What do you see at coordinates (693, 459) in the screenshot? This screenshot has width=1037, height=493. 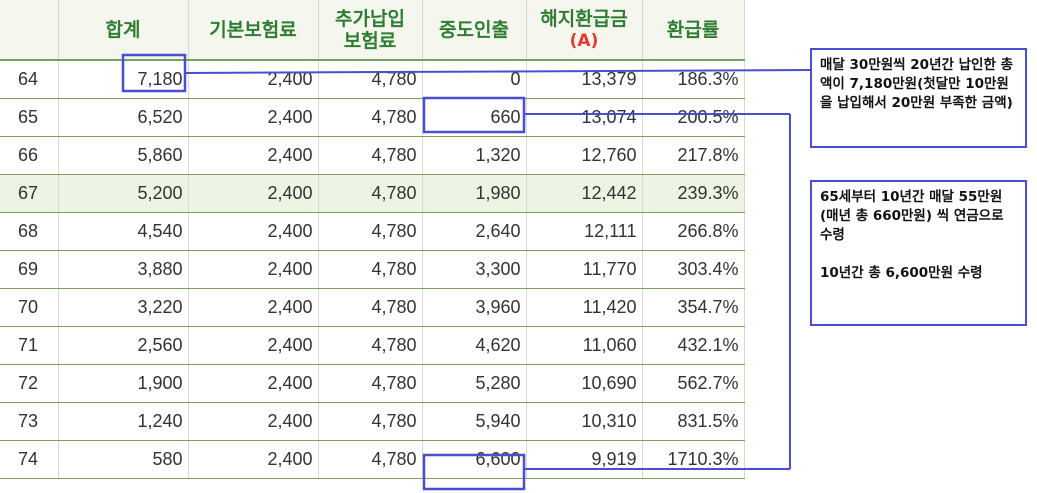 I see `cell-rate: 1710.3%` at bounding box center [693, 459].